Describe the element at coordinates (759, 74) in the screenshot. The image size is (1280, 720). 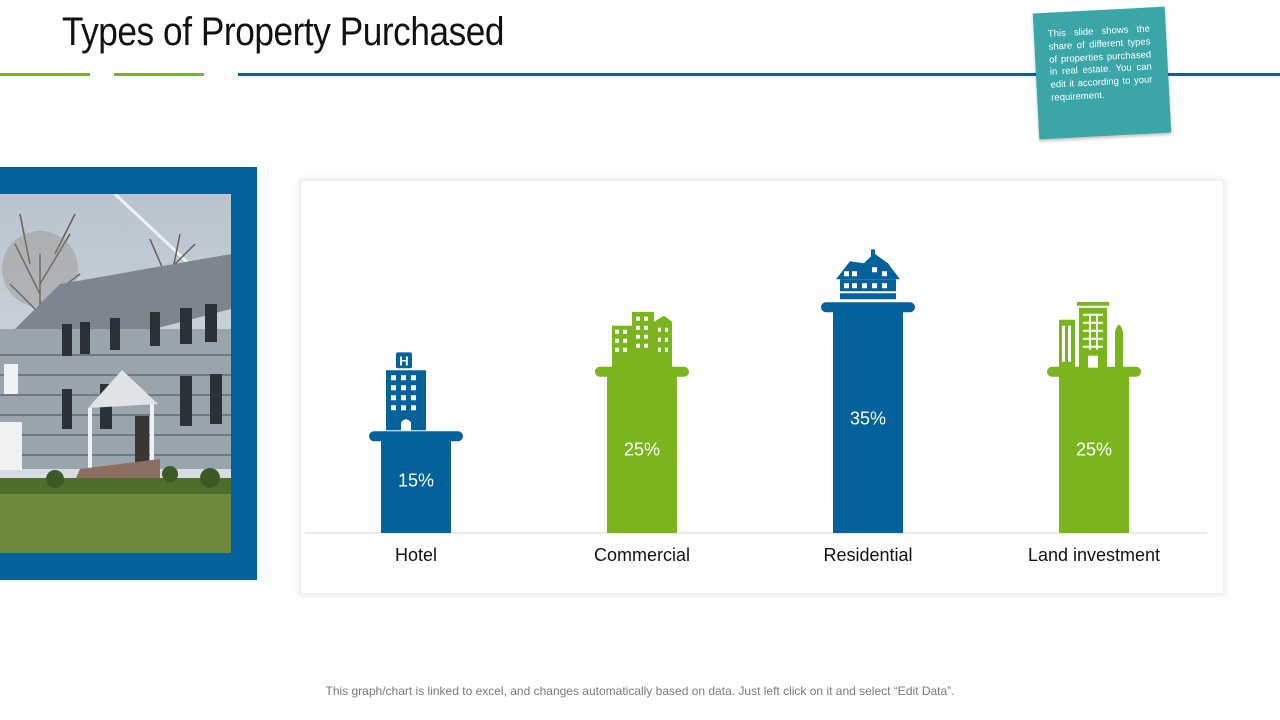
I see `title-rule-blue` at that location.